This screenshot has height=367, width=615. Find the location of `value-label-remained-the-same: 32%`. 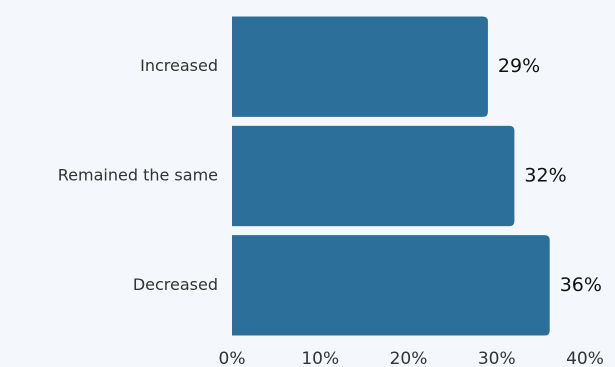

value-label-remained-the-same: 32% is located at coordinates (545, 176).